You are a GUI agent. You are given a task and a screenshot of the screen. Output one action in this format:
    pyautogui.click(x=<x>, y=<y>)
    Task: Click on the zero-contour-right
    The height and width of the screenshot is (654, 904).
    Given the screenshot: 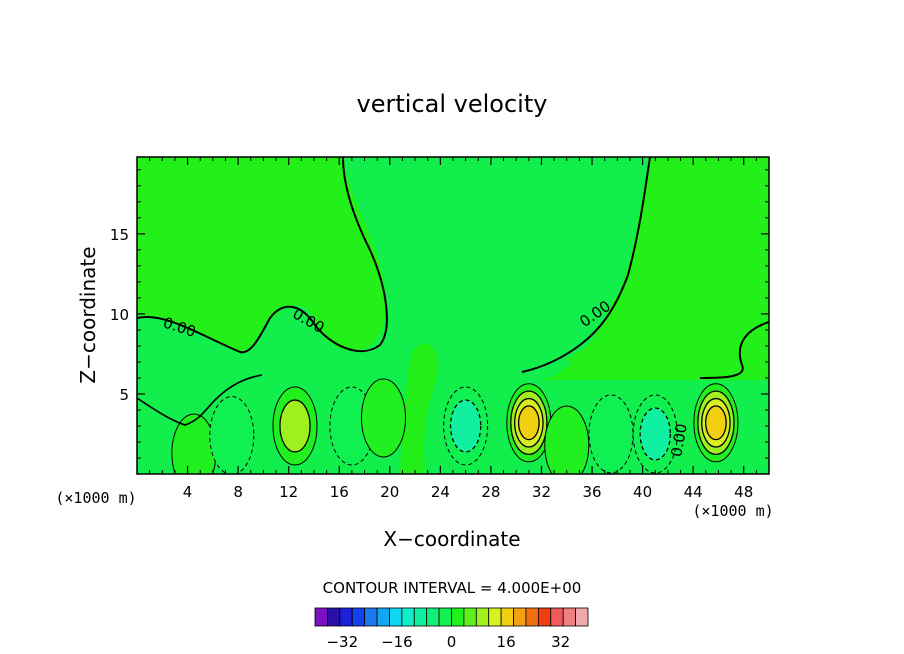 What is the action you would take?
    pyautogui.click(x=586, y=265)
    